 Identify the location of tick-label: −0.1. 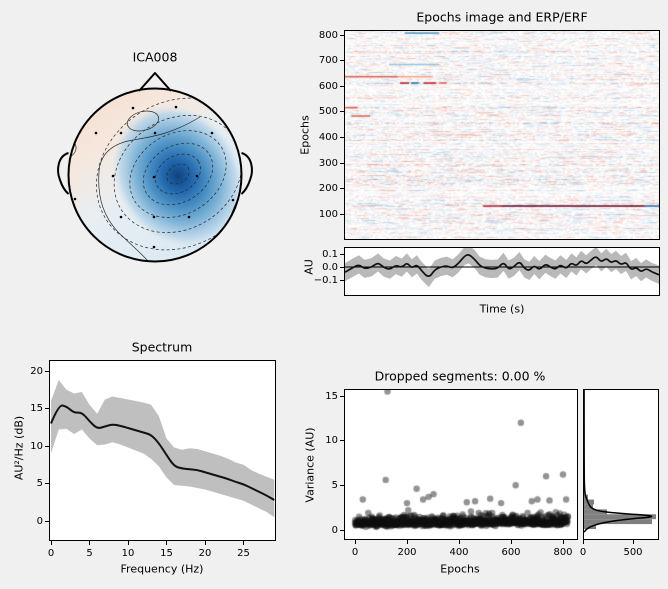
(325, 280).